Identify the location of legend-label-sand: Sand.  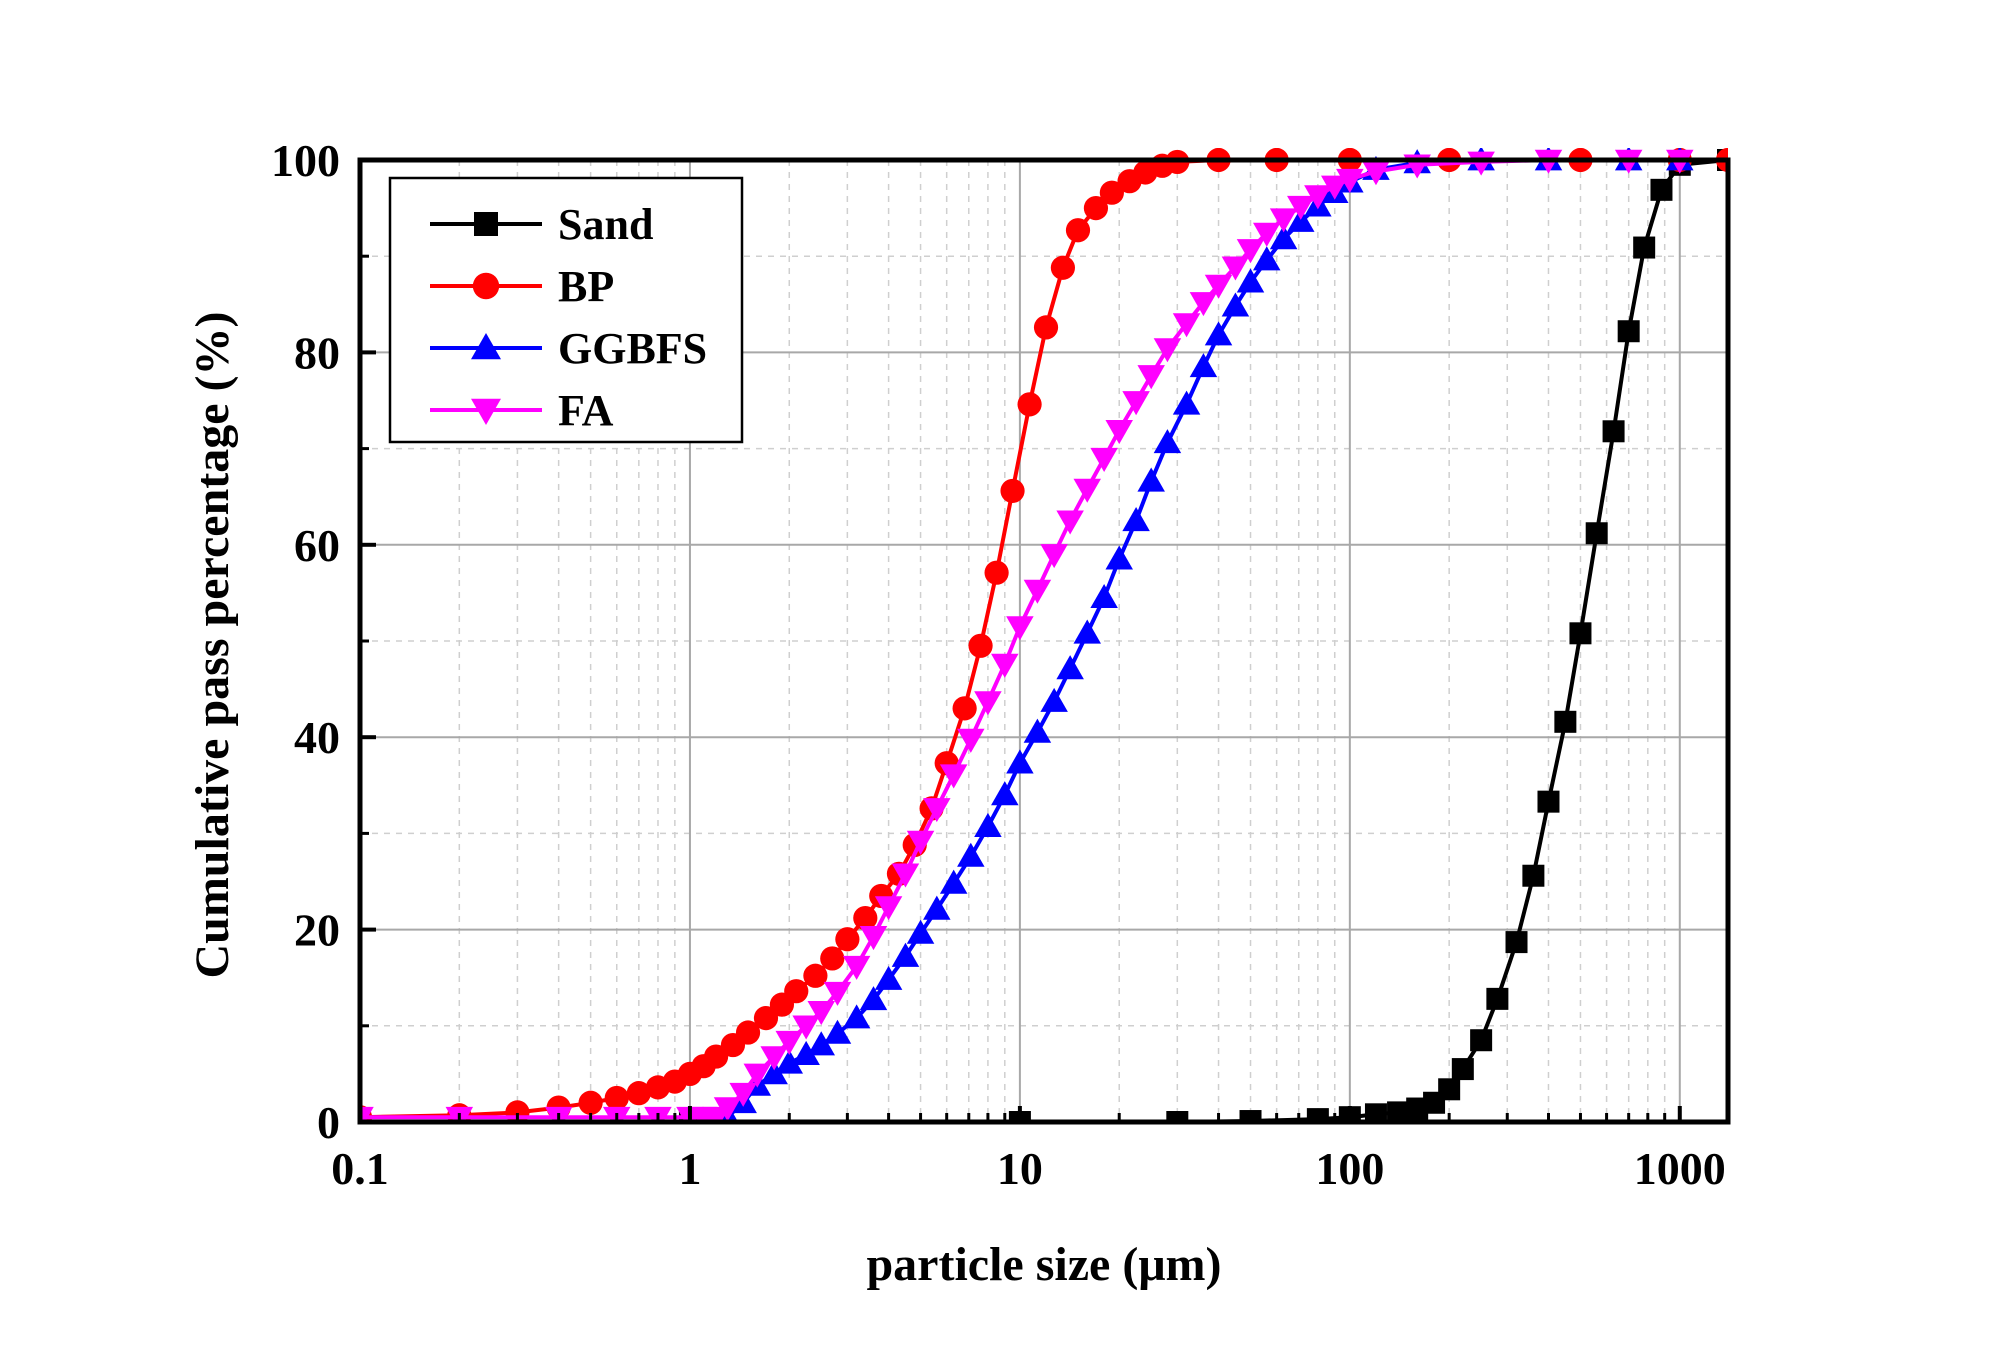
(605, 224).